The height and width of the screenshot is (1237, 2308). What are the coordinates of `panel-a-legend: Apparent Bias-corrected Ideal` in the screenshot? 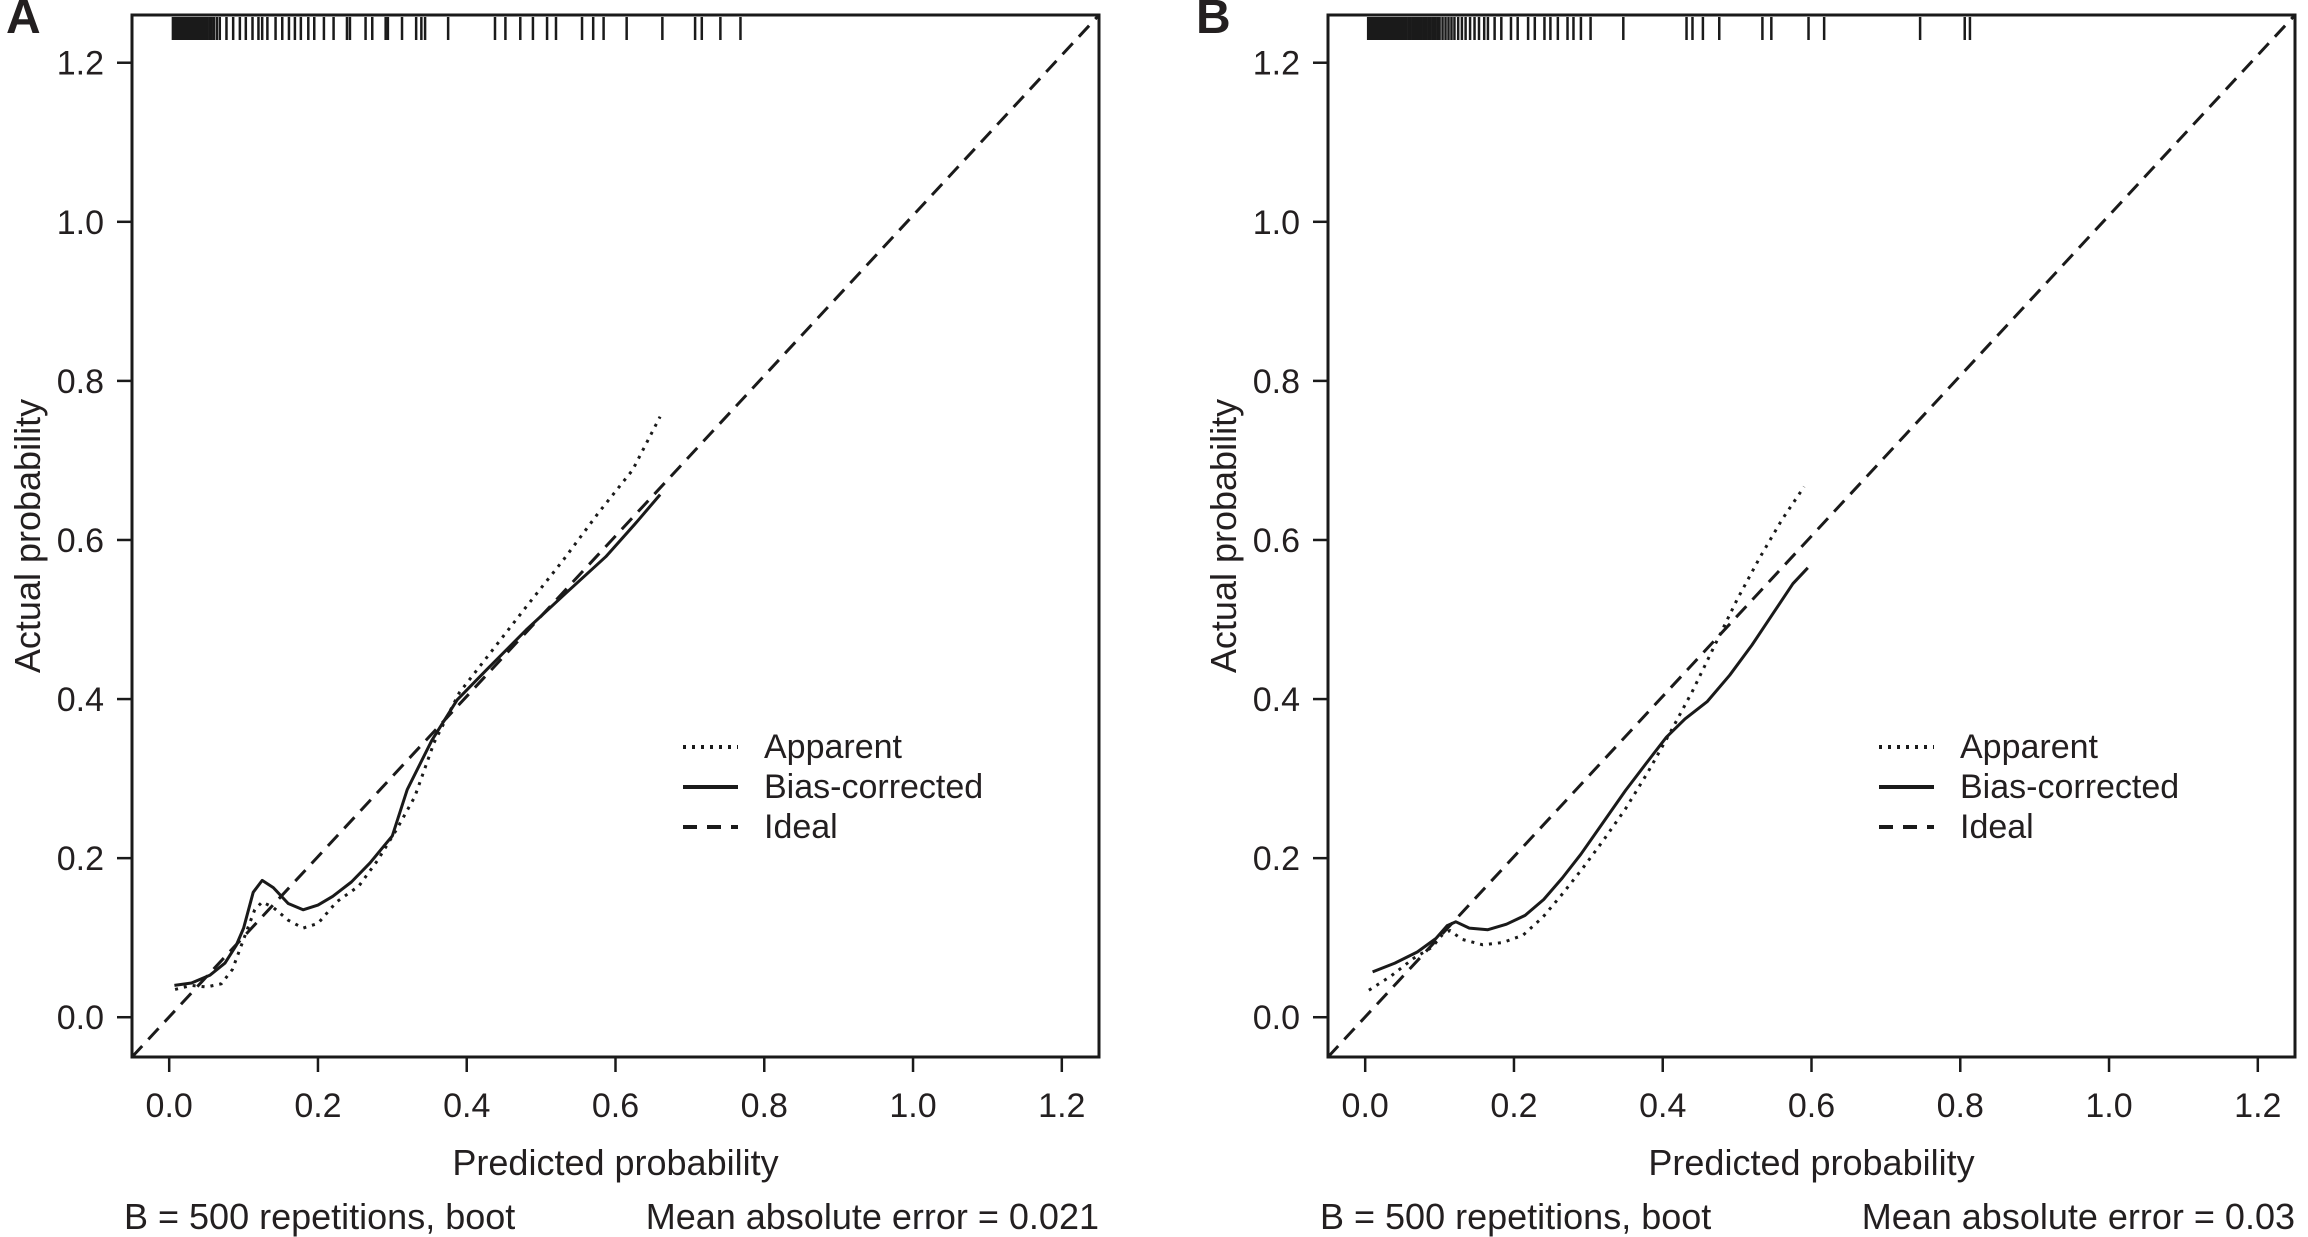 It's located at (833, 787).